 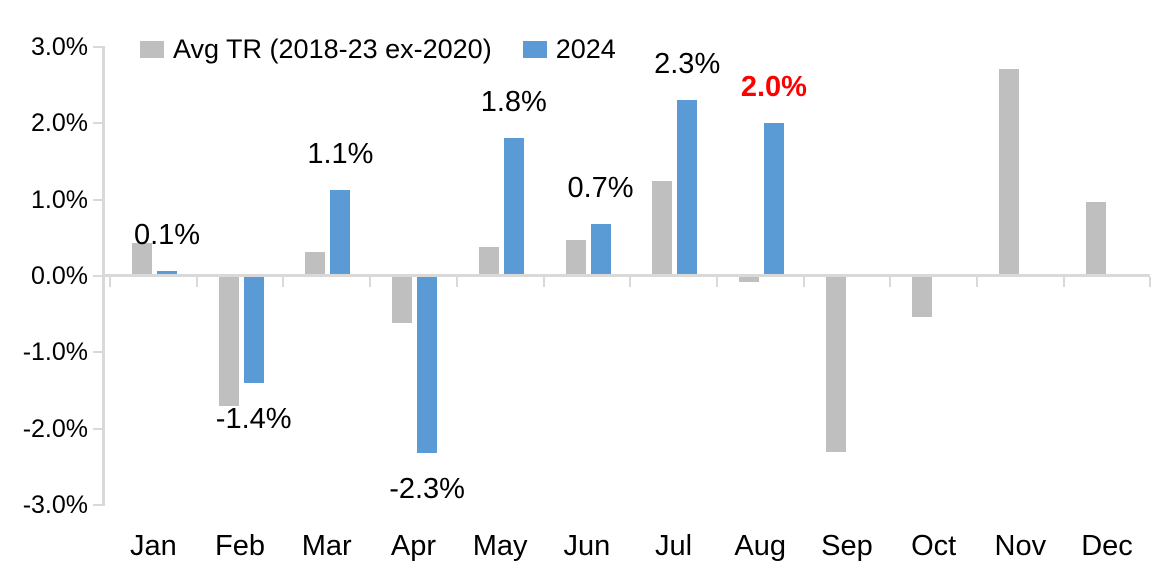 I want to click on bar-avg-jun, so click(x=575, y=258).